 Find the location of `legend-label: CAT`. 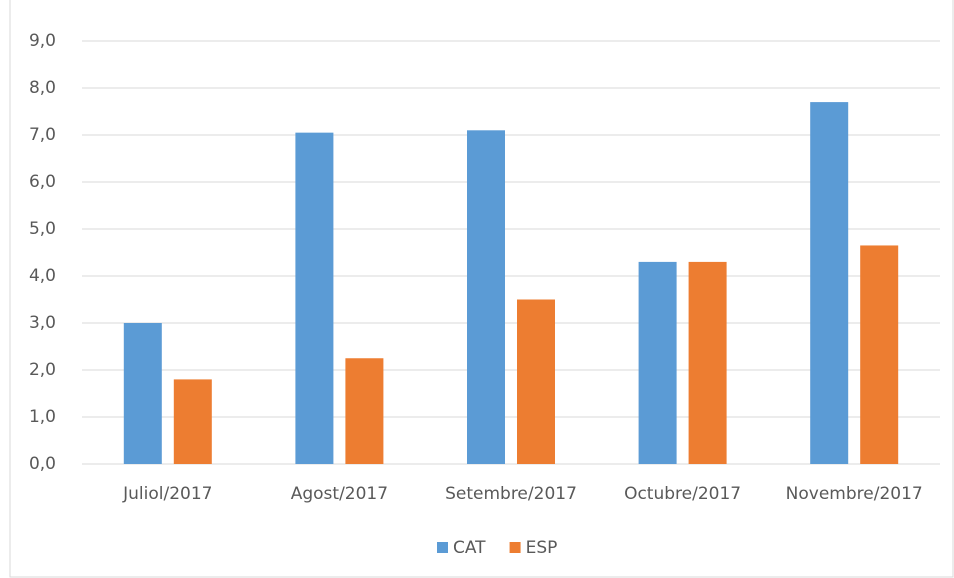

legend-label: CAT is located at coordinates (469, 548).